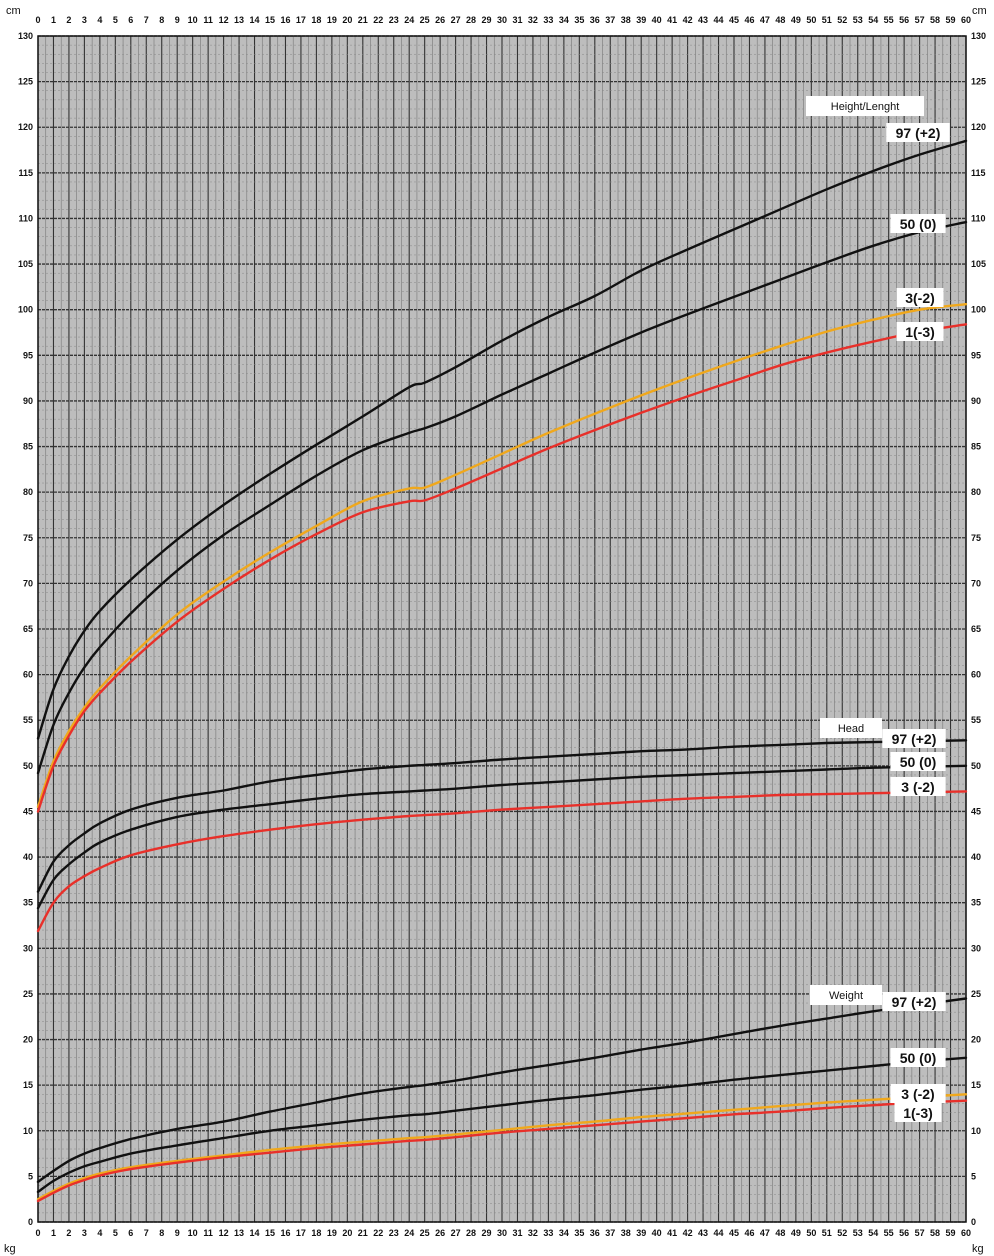 The width and height of the screenshot is (994, 1256). Describe the element at coordinates (285, 1233) in the screenshot. I see `x-tick-label-bottom: 16` at that location.